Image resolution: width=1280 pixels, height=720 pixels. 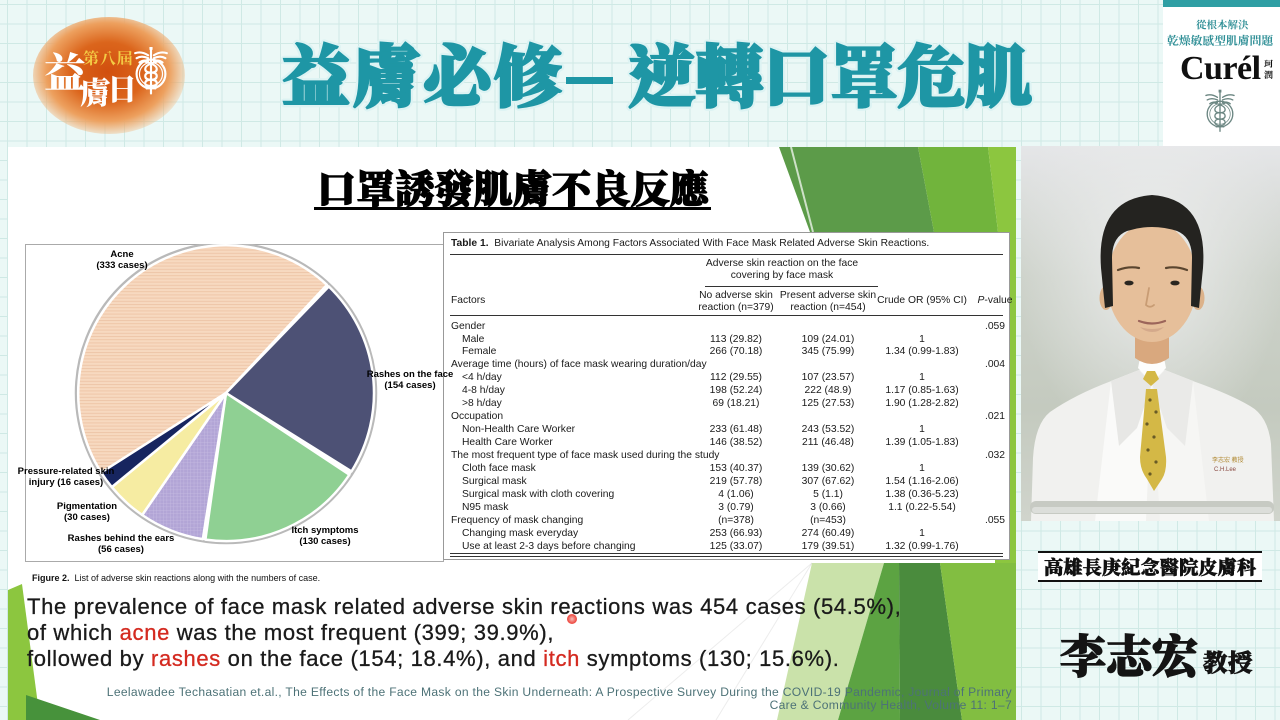 I want to click on svg-text: 李志宏 教授, so click(x=1228, y=460).